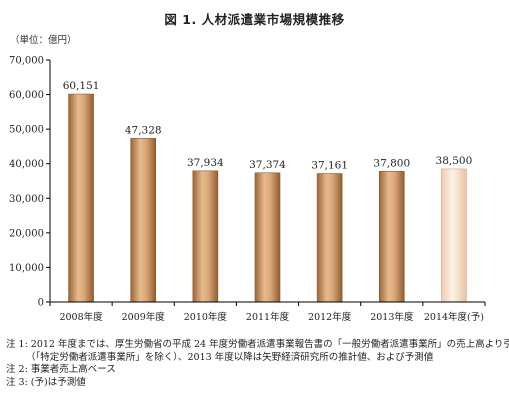 This screenshot has width=509, height=400. I want to click on data-label: 37,800, so click(391, 163).